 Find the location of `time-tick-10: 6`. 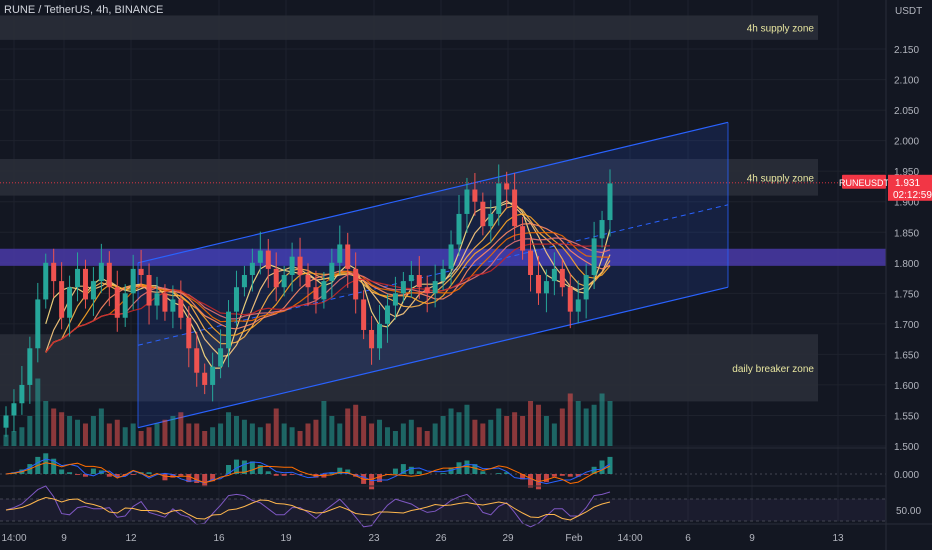

time-tick-10: 6 is located at coordinates (688, 538).